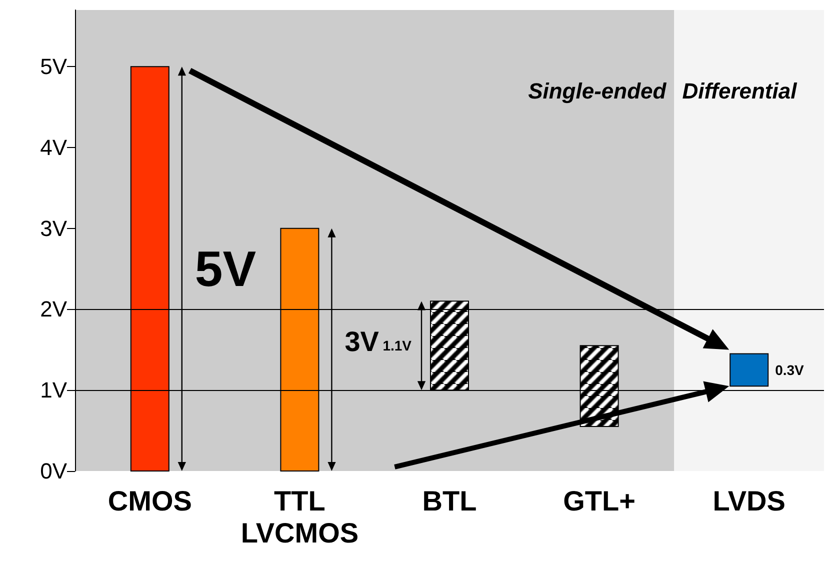  Describe the element at coordinates (299, 517) in the screenshot. I see `x-tick-label: TTL LVCMOS` at that location.